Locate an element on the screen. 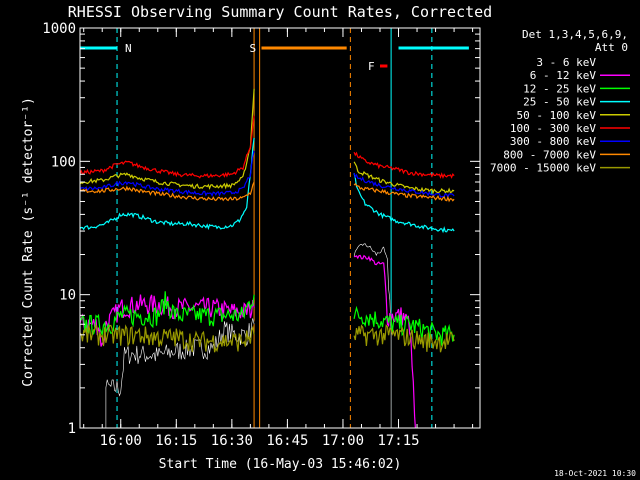  x-tick-label-4: 17:00 is located at coordinates (343, 441).